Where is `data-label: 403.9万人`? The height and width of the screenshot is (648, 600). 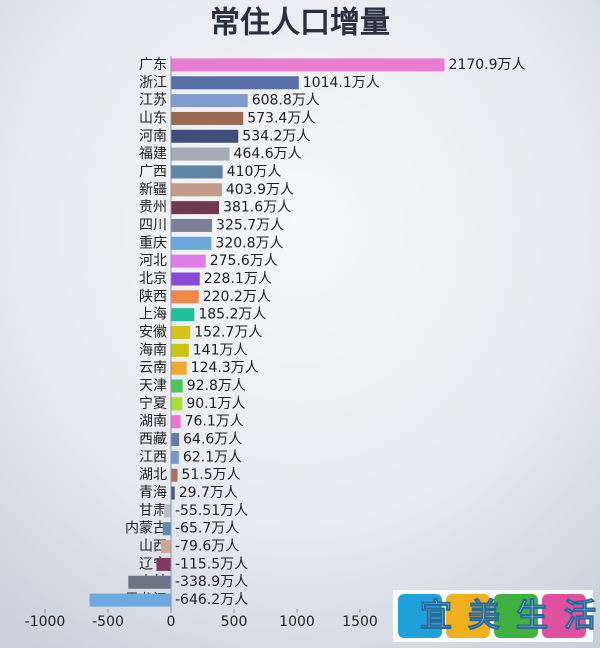 data-label: 403.9万人 is located at coordinates (260, 190).